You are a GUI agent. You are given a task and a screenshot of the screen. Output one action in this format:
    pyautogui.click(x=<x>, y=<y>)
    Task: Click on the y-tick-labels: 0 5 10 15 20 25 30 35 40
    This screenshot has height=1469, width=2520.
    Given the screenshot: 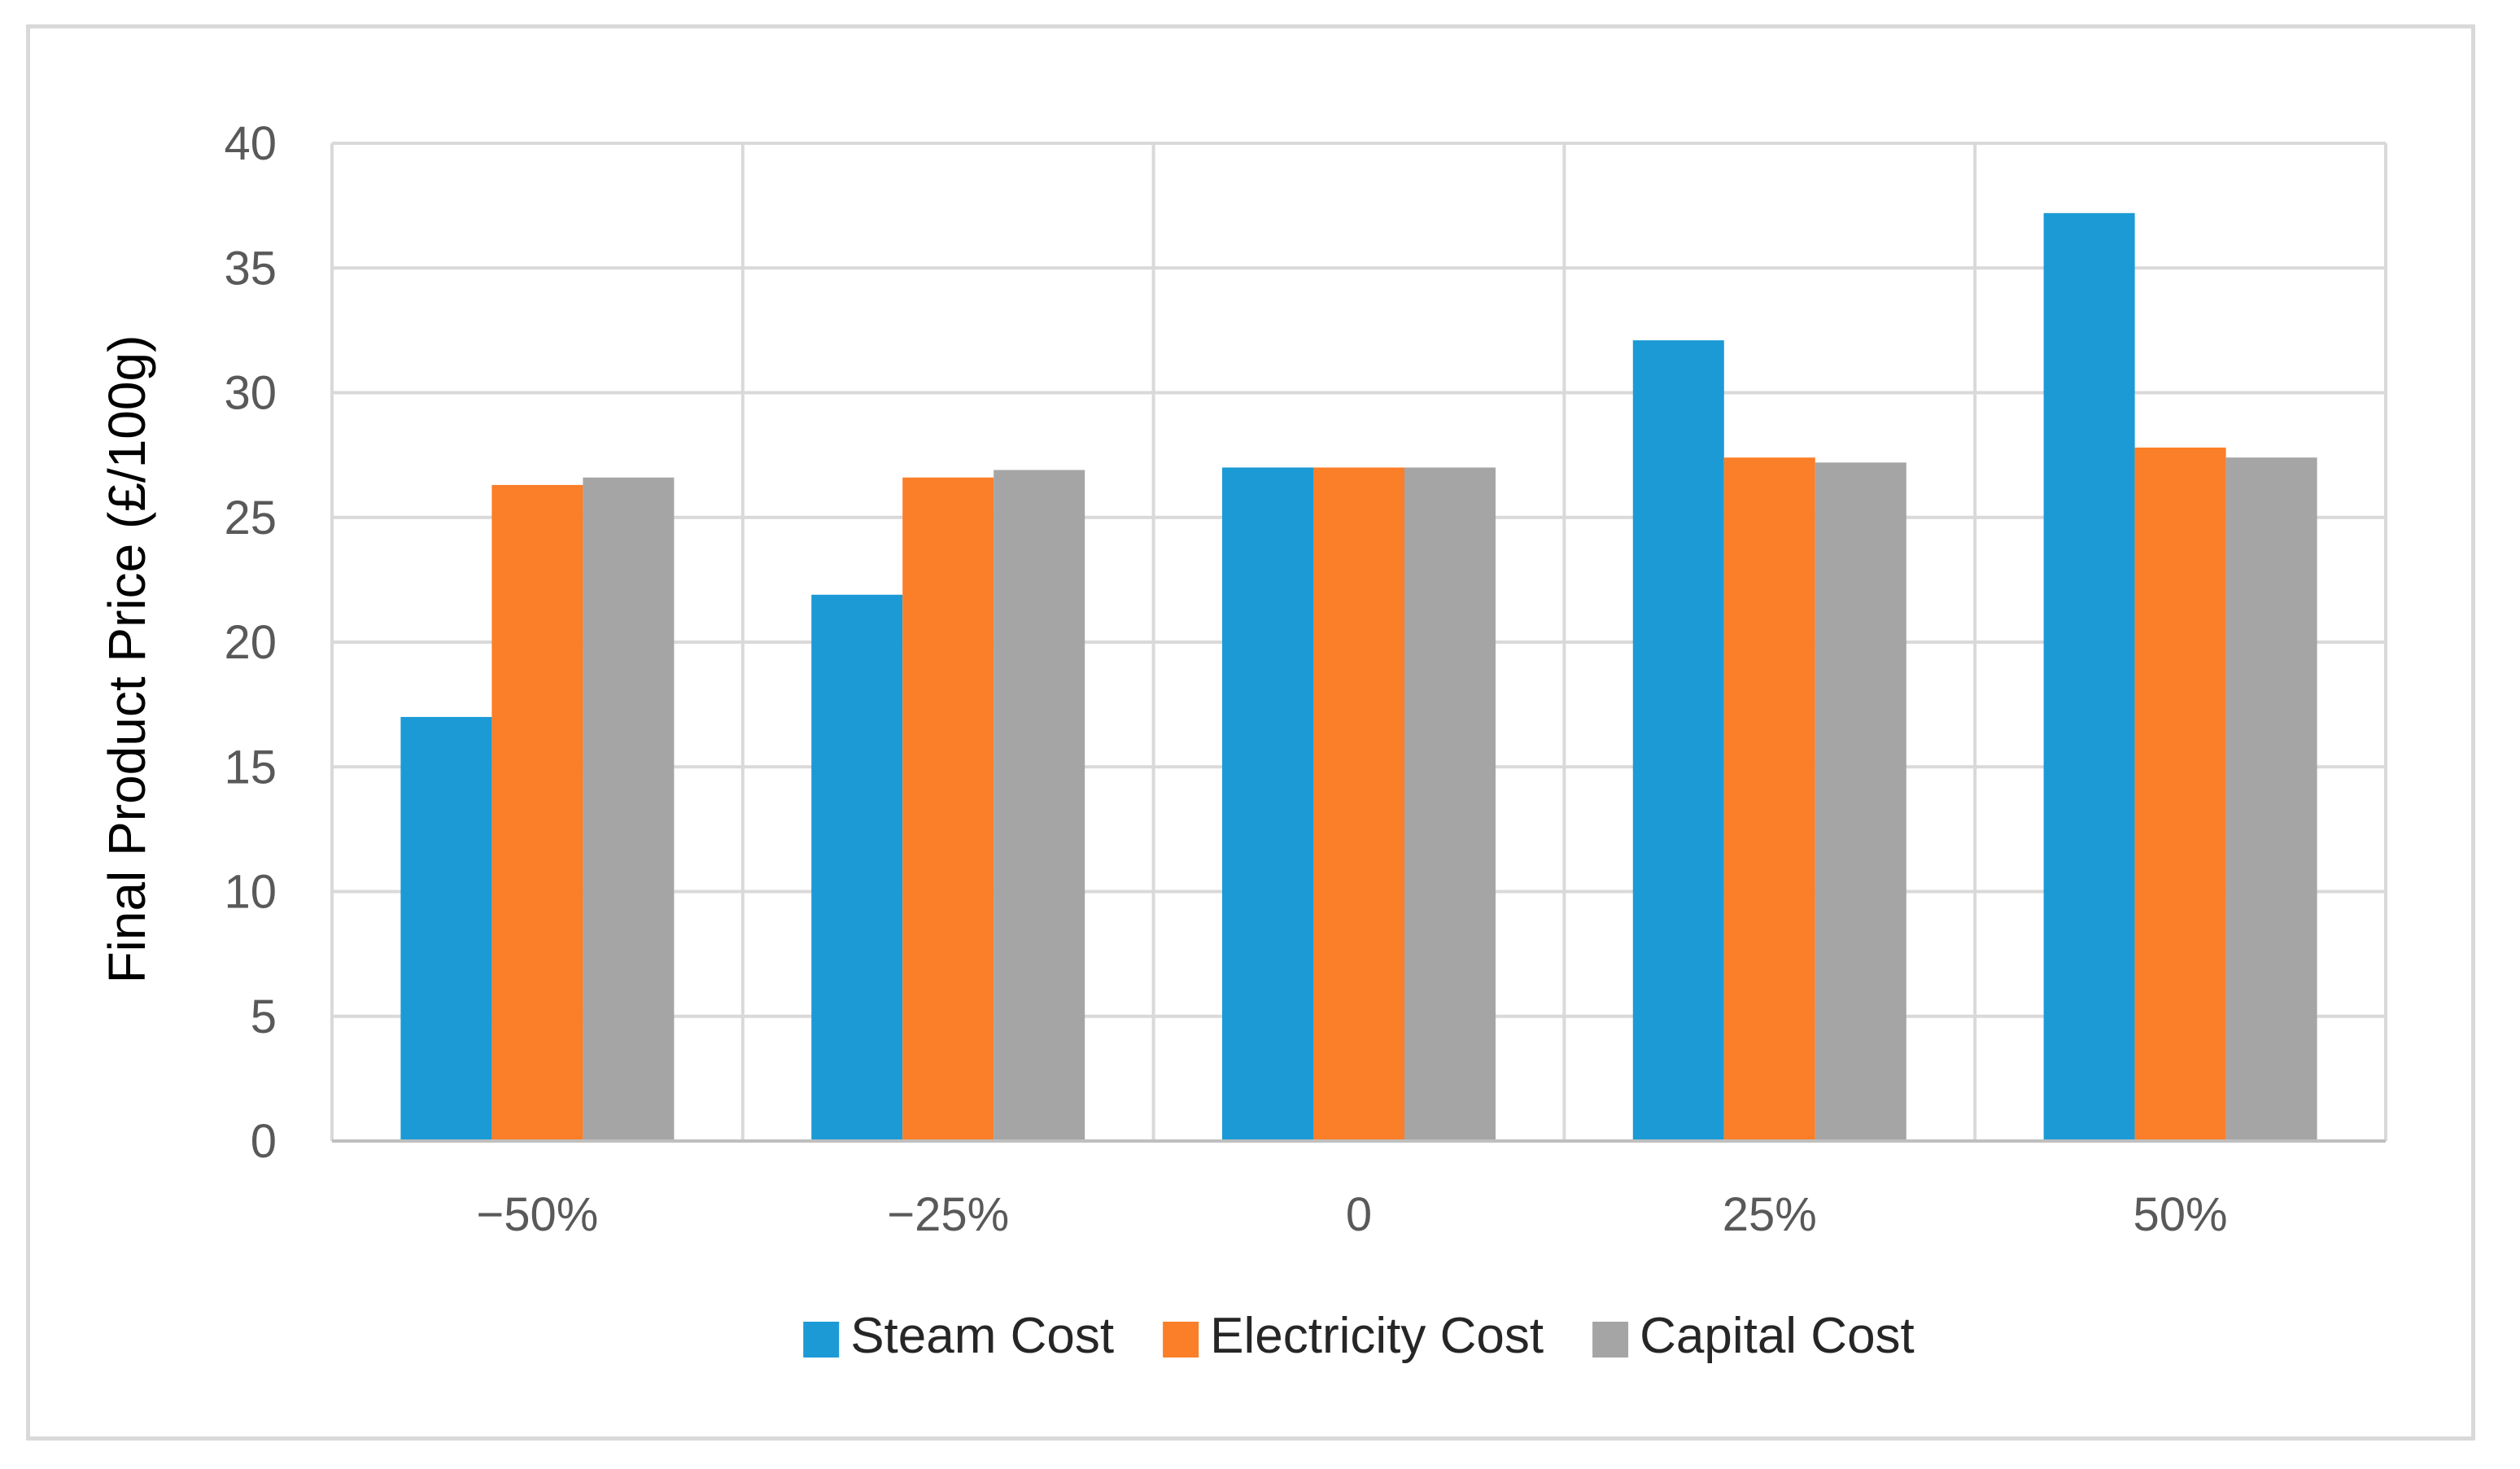 What is the action you would take?
    pyautogui.click(x=251, y=642)
    